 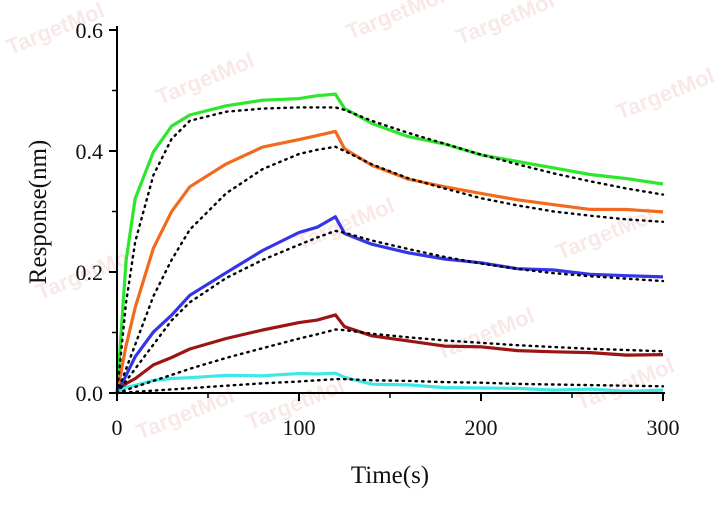 I want to click on y-tick-label: 0.2, so click(x=90, y=272).